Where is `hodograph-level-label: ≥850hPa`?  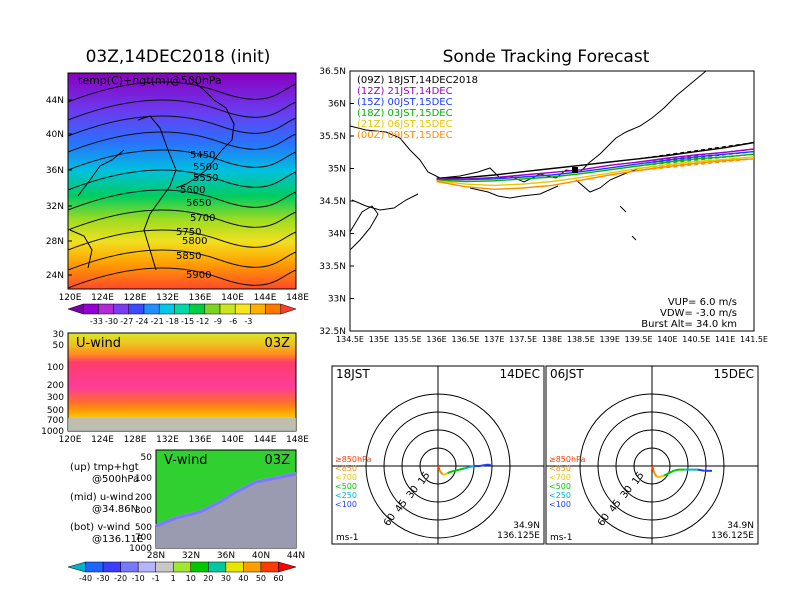 hodograph-level-label: ≥850hPa is located at coordinates (567, 459).